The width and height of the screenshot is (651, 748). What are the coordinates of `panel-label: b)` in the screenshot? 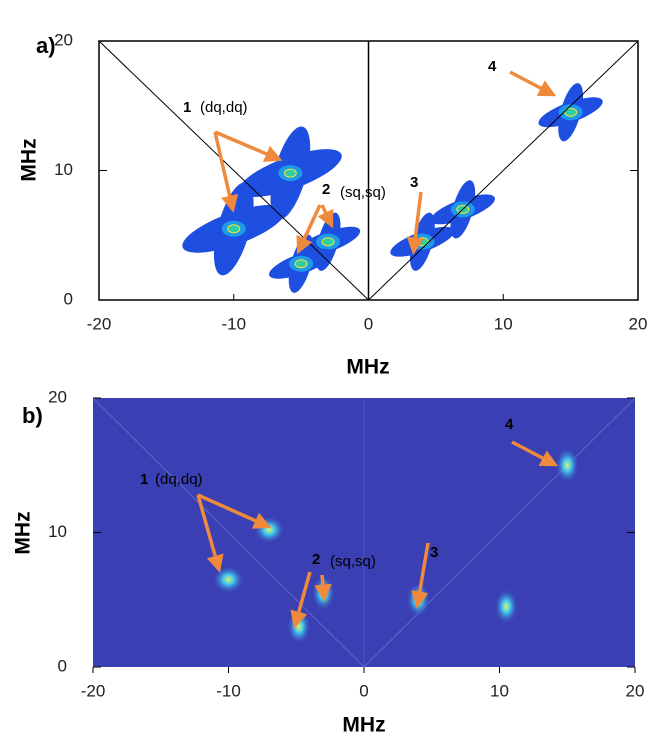 It's located at (32, 415).